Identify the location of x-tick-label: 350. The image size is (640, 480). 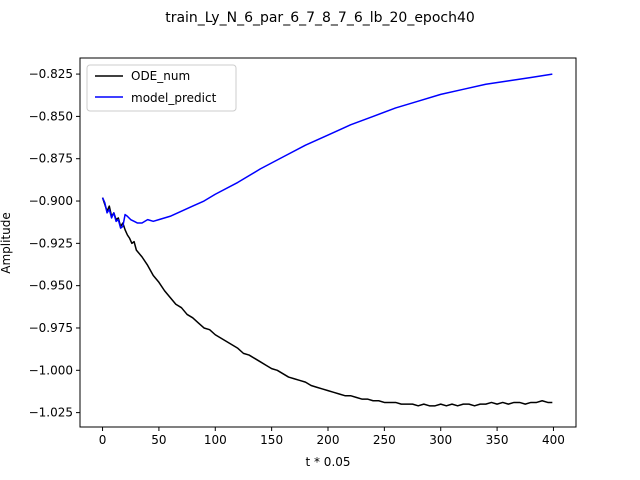
(497, 440).